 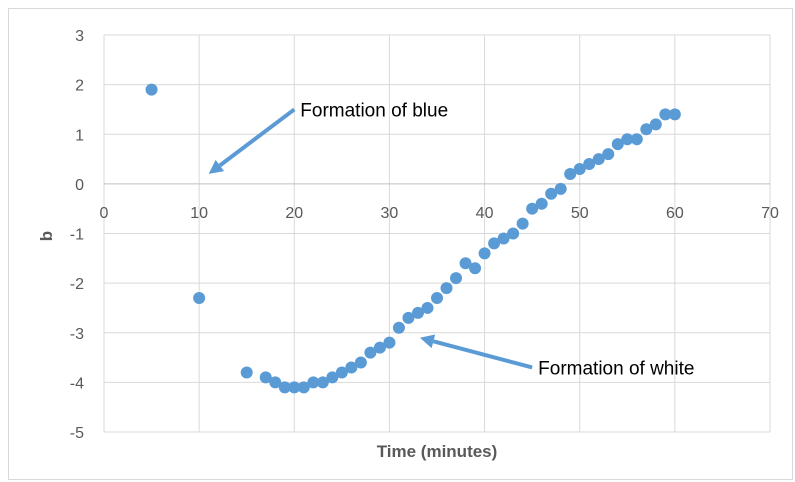 I want to click on y-axis-title: b, so click(x=46, y=236).